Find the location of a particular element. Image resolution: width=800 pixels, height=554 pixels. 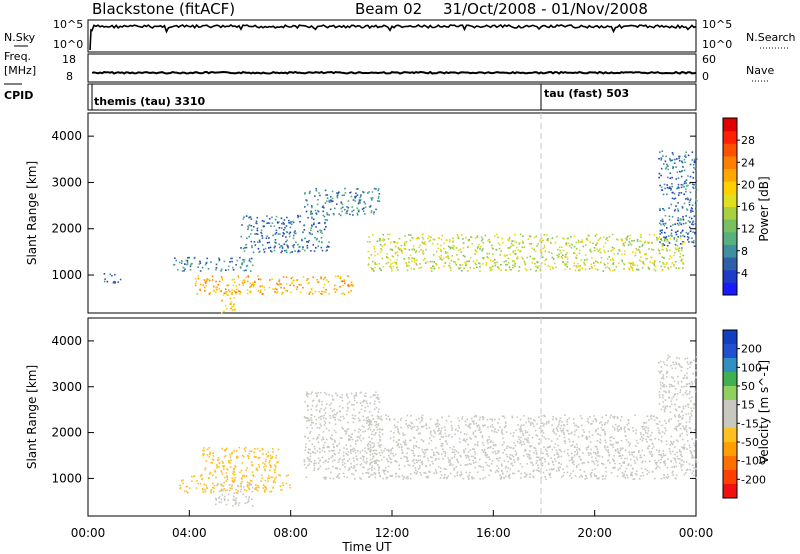

velocity-colorbar-label: Velocity [m s^-1] is located at coordinates (764, 412).